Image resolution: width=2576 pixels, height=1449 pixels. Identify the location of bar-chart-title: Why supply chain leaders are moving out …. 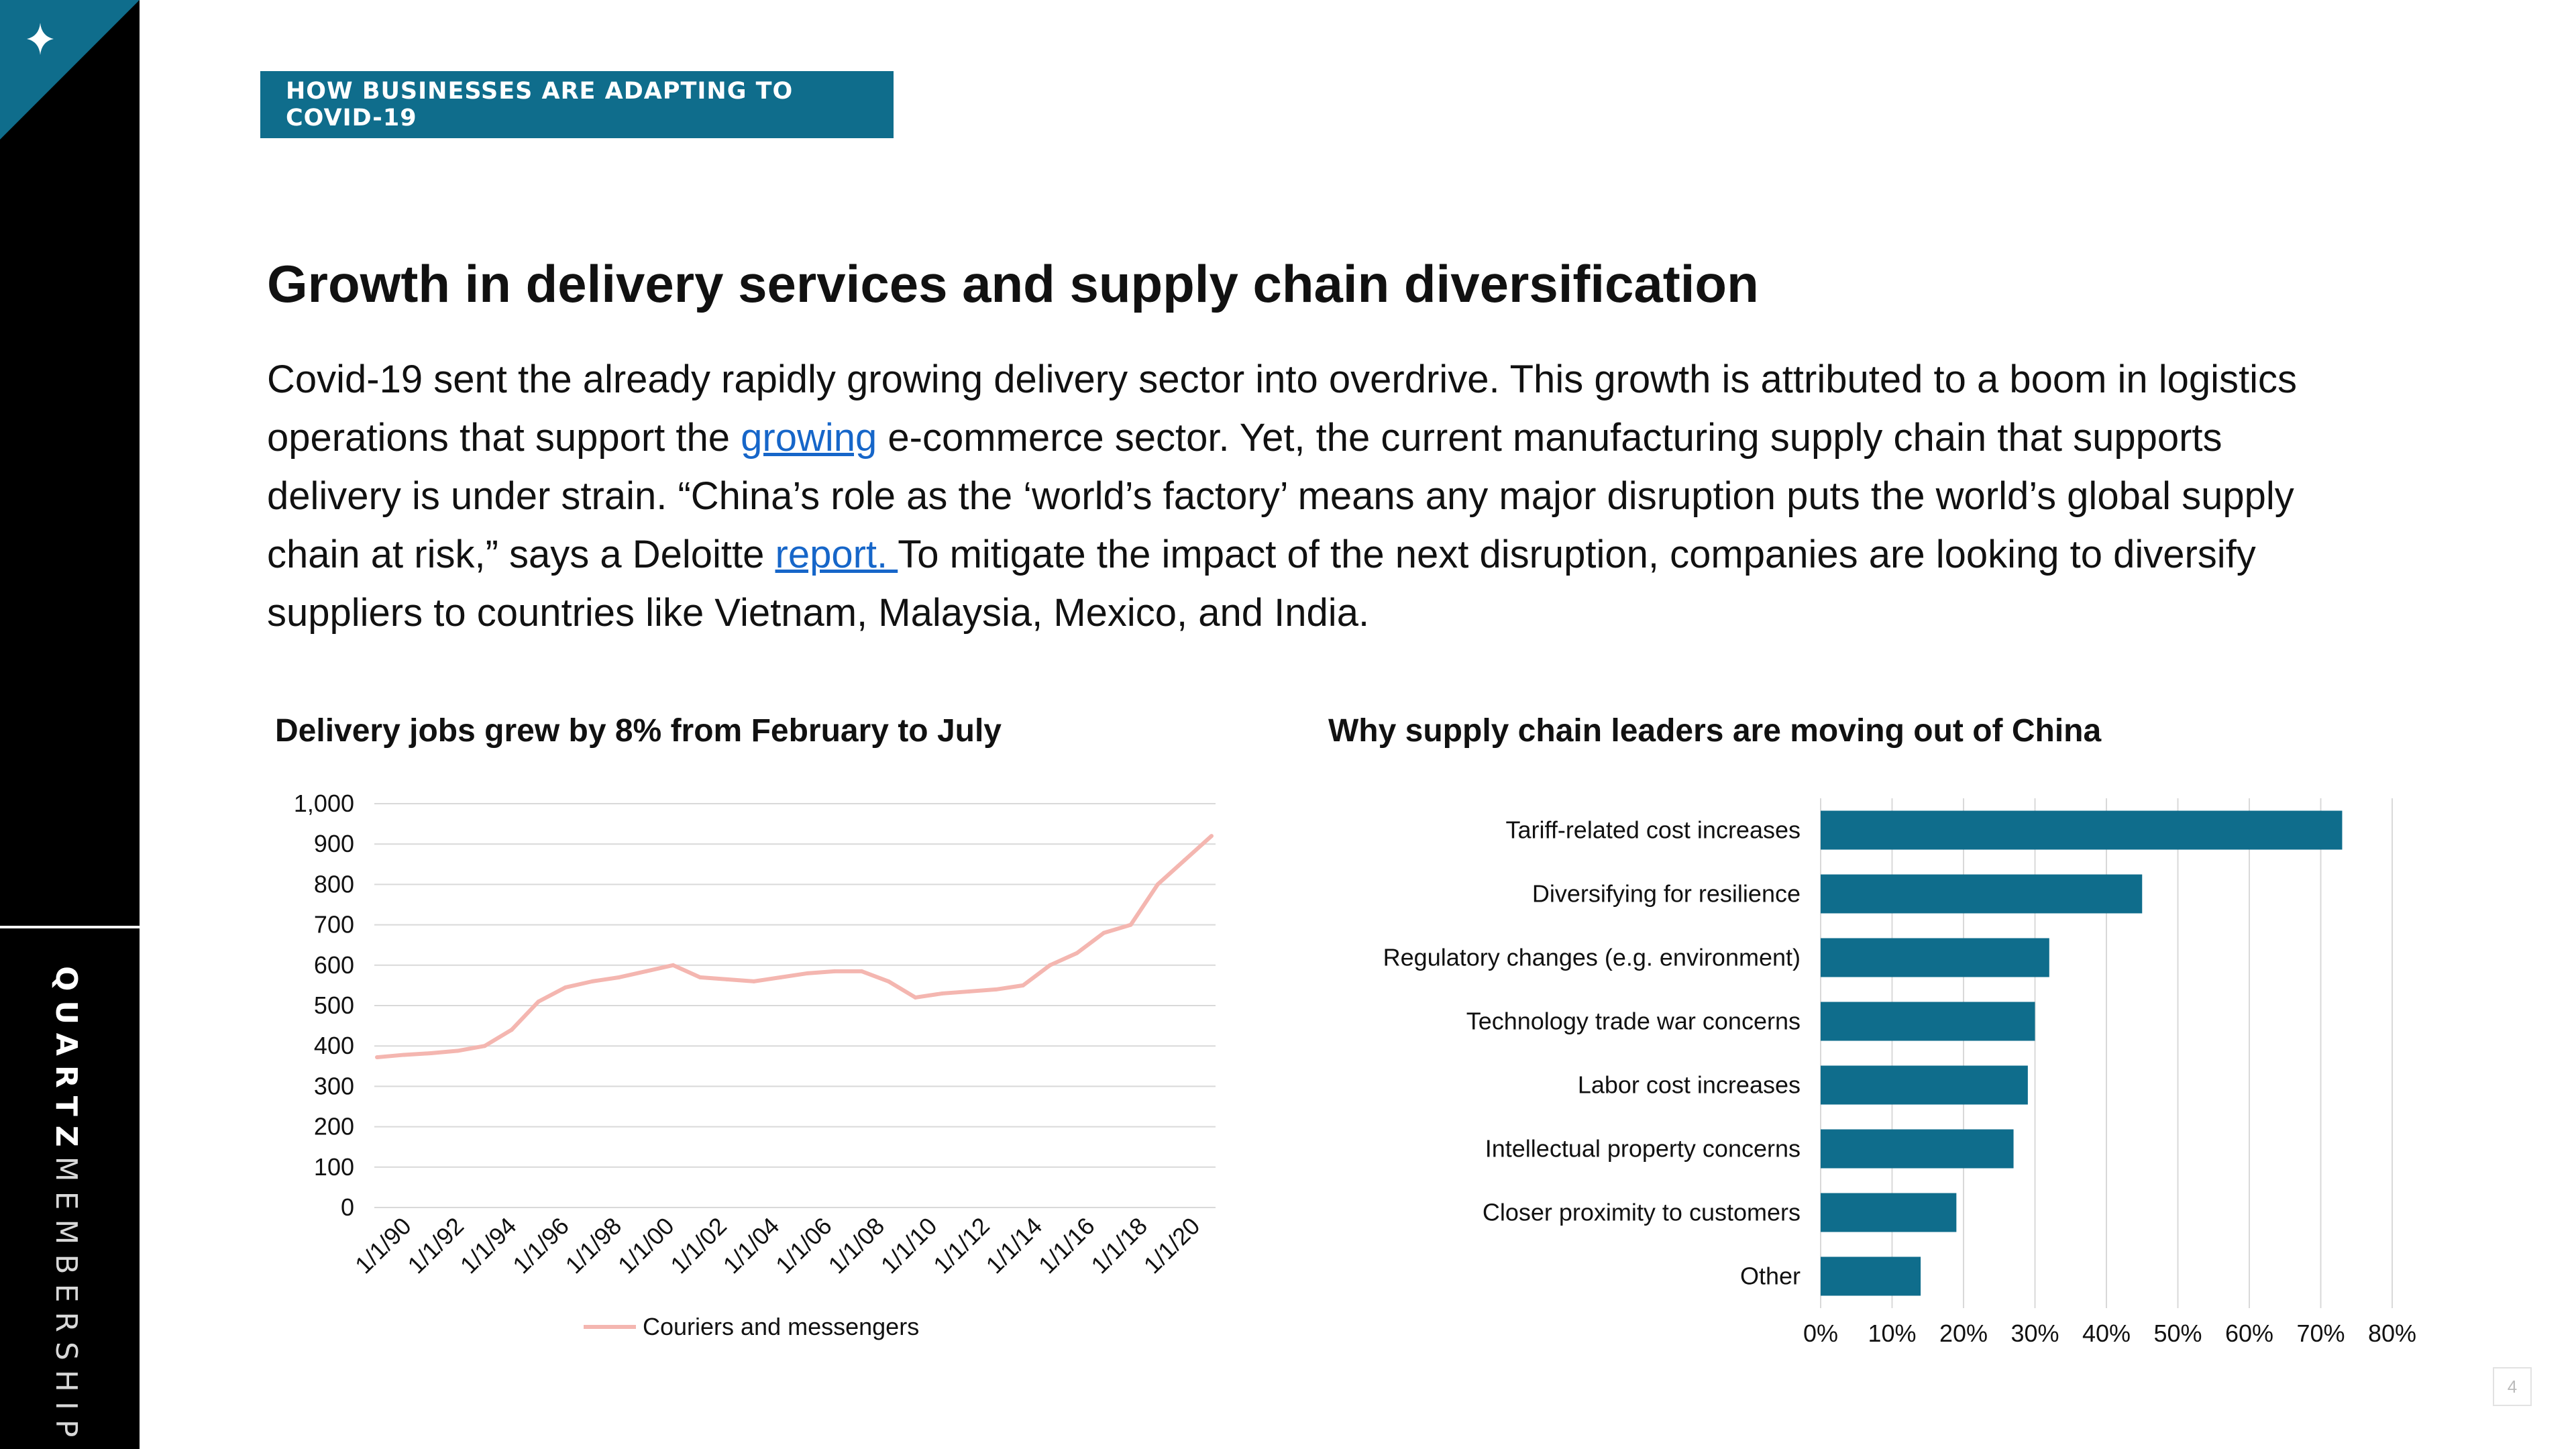
(1715, 731).